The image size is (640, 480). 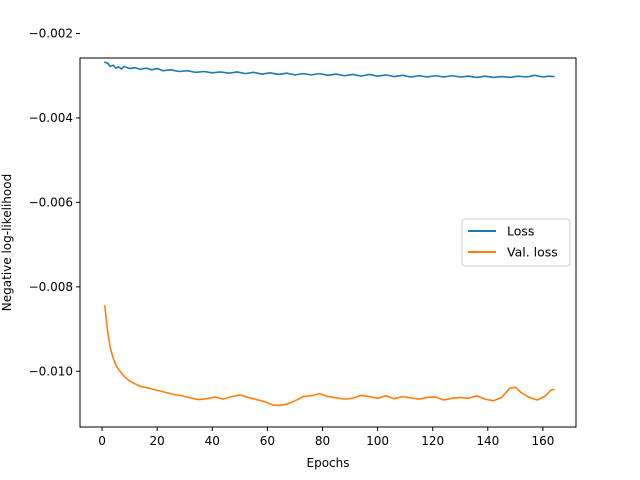 I want to click on x-tick-label: 120, so click(x=432, y=441).